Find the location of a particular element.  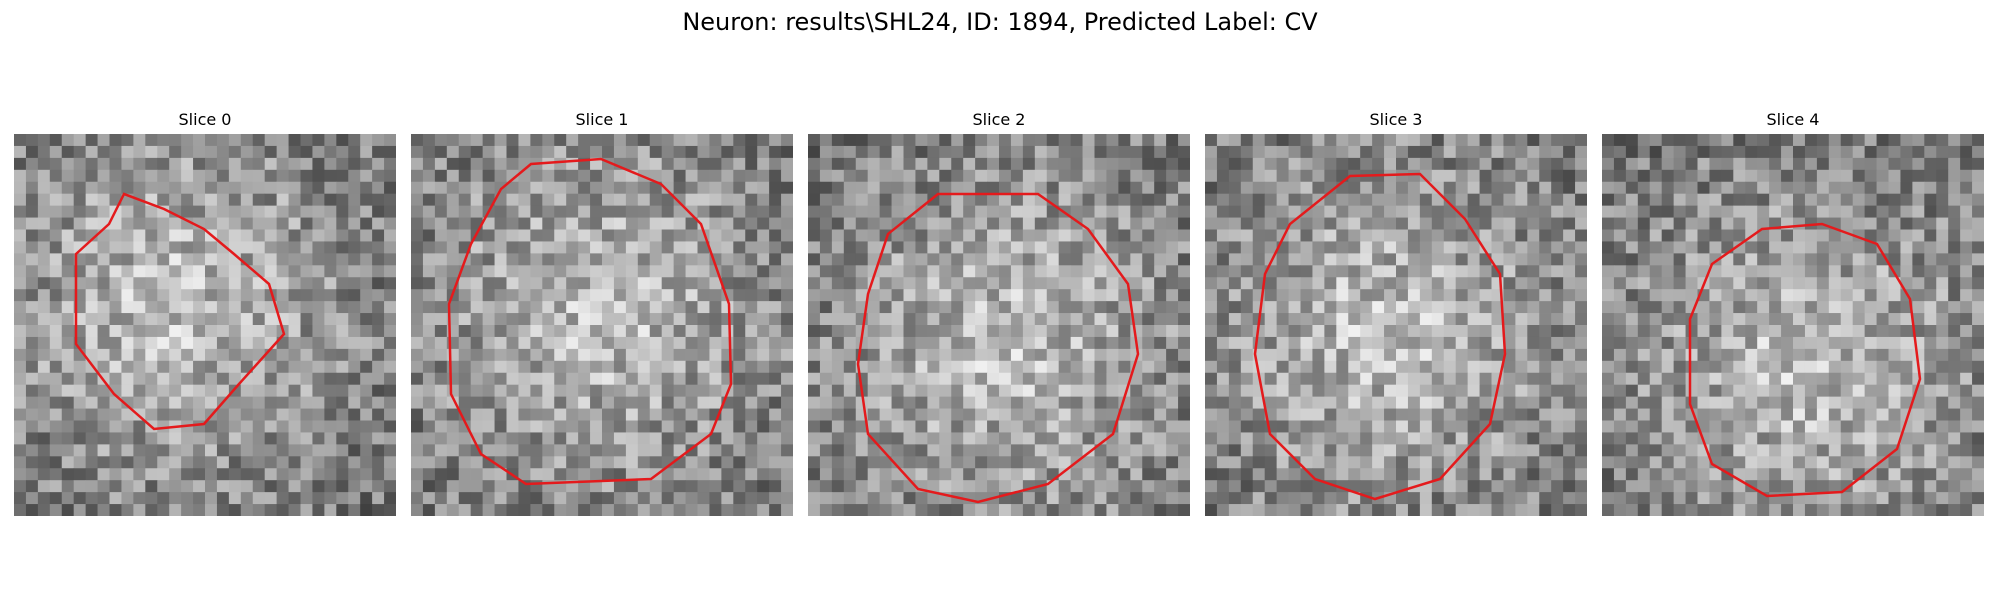

panel-title: Slice 2 is located at coordinates (999, 119).